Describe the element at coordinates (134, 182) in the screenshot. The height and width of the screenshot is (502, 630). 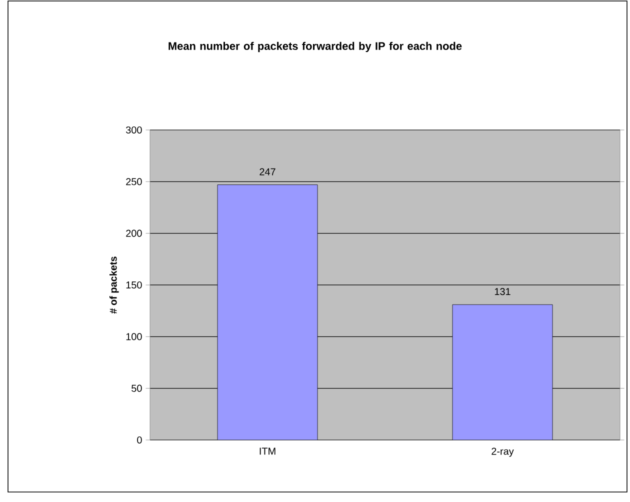
I see `y-tick-label: 250` at that location.